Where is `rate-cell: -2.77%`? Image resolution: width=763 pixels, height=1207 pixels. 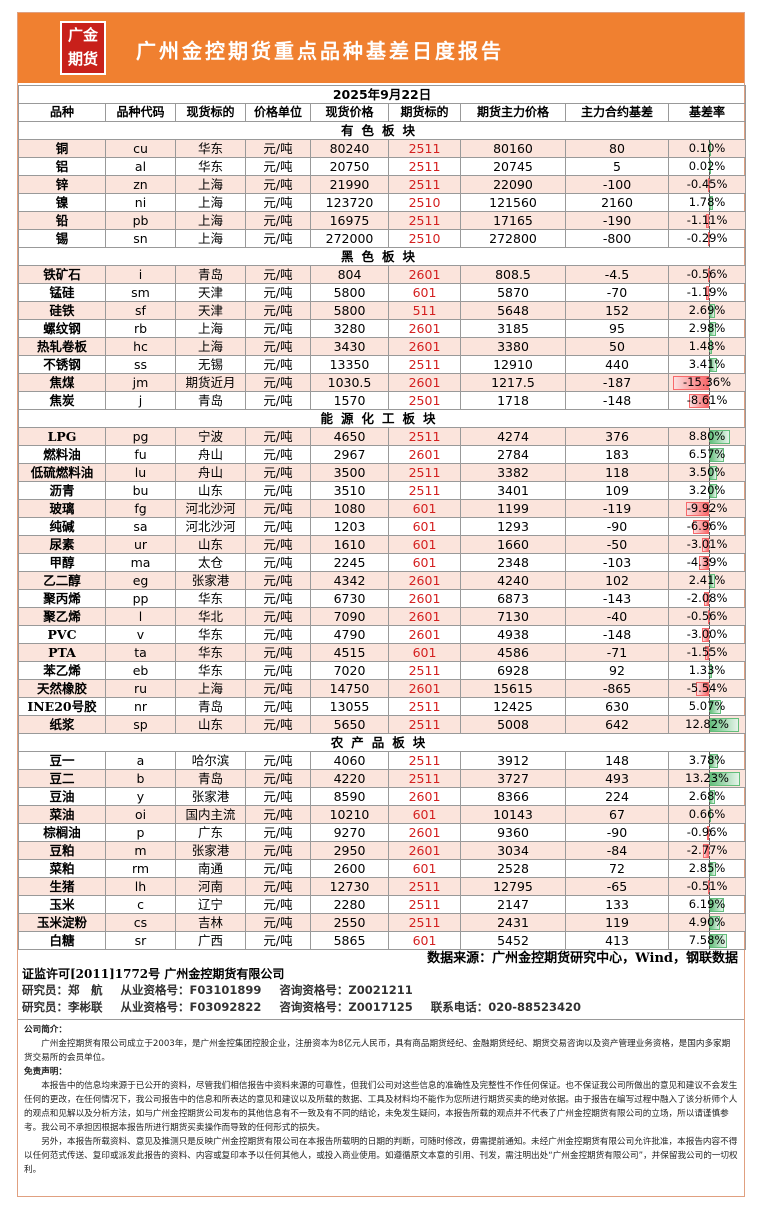 rate-cell: -2.77% is located at coordinates (707, 850).